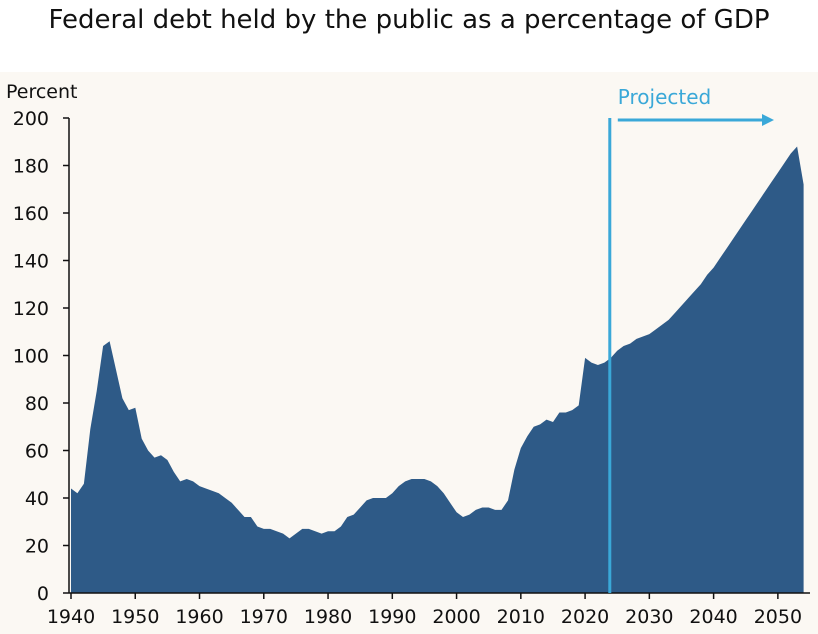  What do you see at coordinates (42, 92) in the screenshot?
I see `y-axis-label: Percent` at bounding box center [42, 92].